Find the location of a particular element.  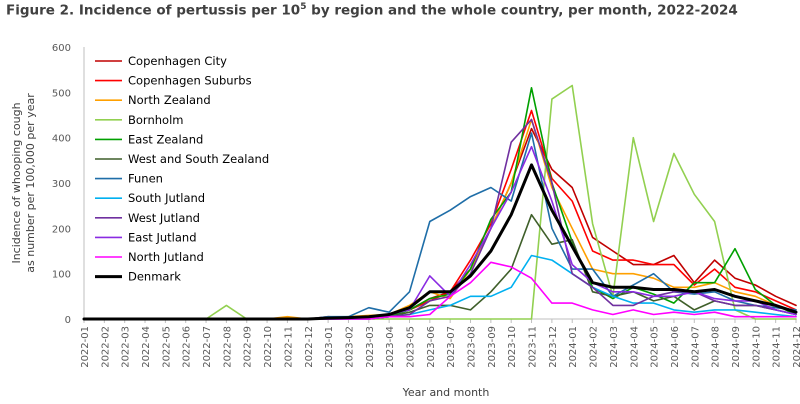

x-tick-label: 2022-05 is located at coordinates (166, 347).